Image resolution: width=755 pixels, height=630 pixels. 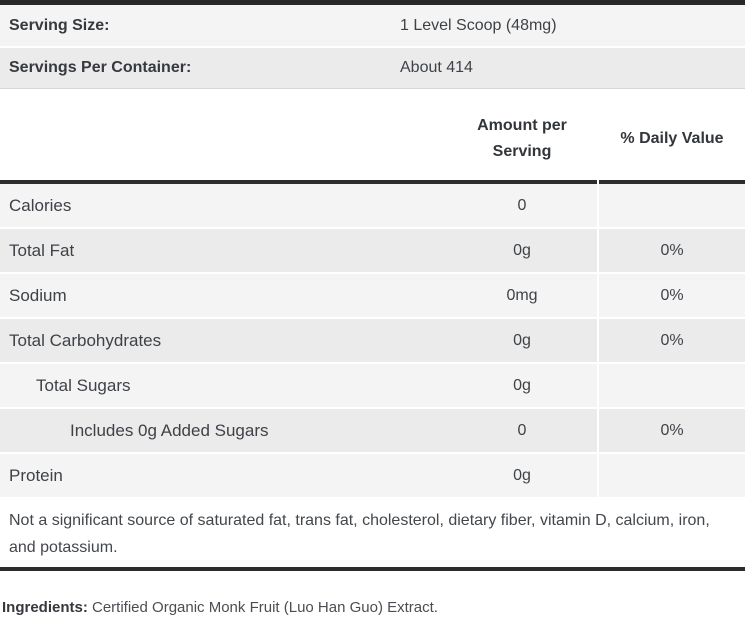 I want to click on nutrient-name: Sodium, so click(x=38, y=295).